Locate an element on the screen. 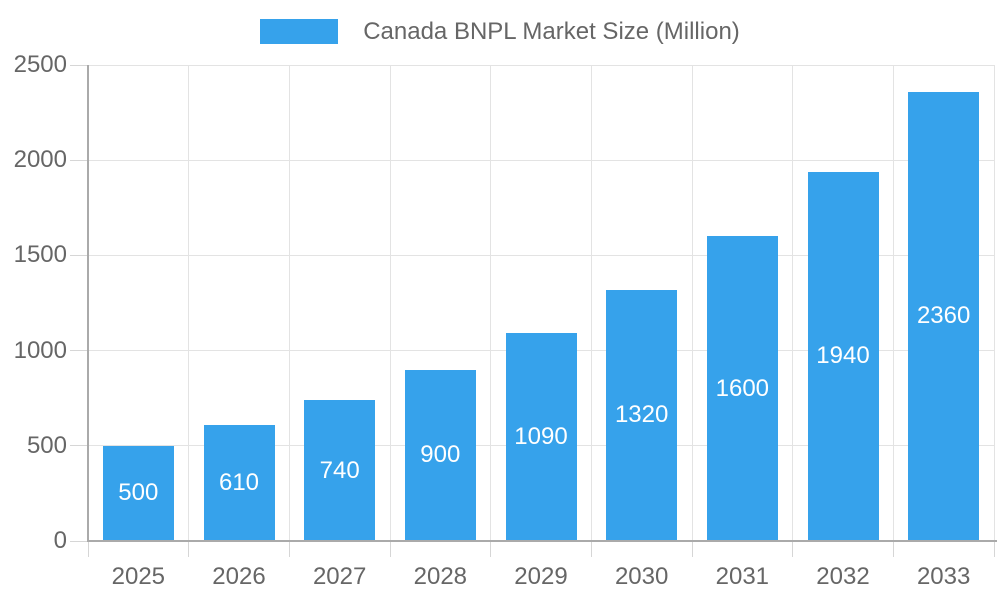  bar-value-label: 1320 is located at coordinates (641, 415).